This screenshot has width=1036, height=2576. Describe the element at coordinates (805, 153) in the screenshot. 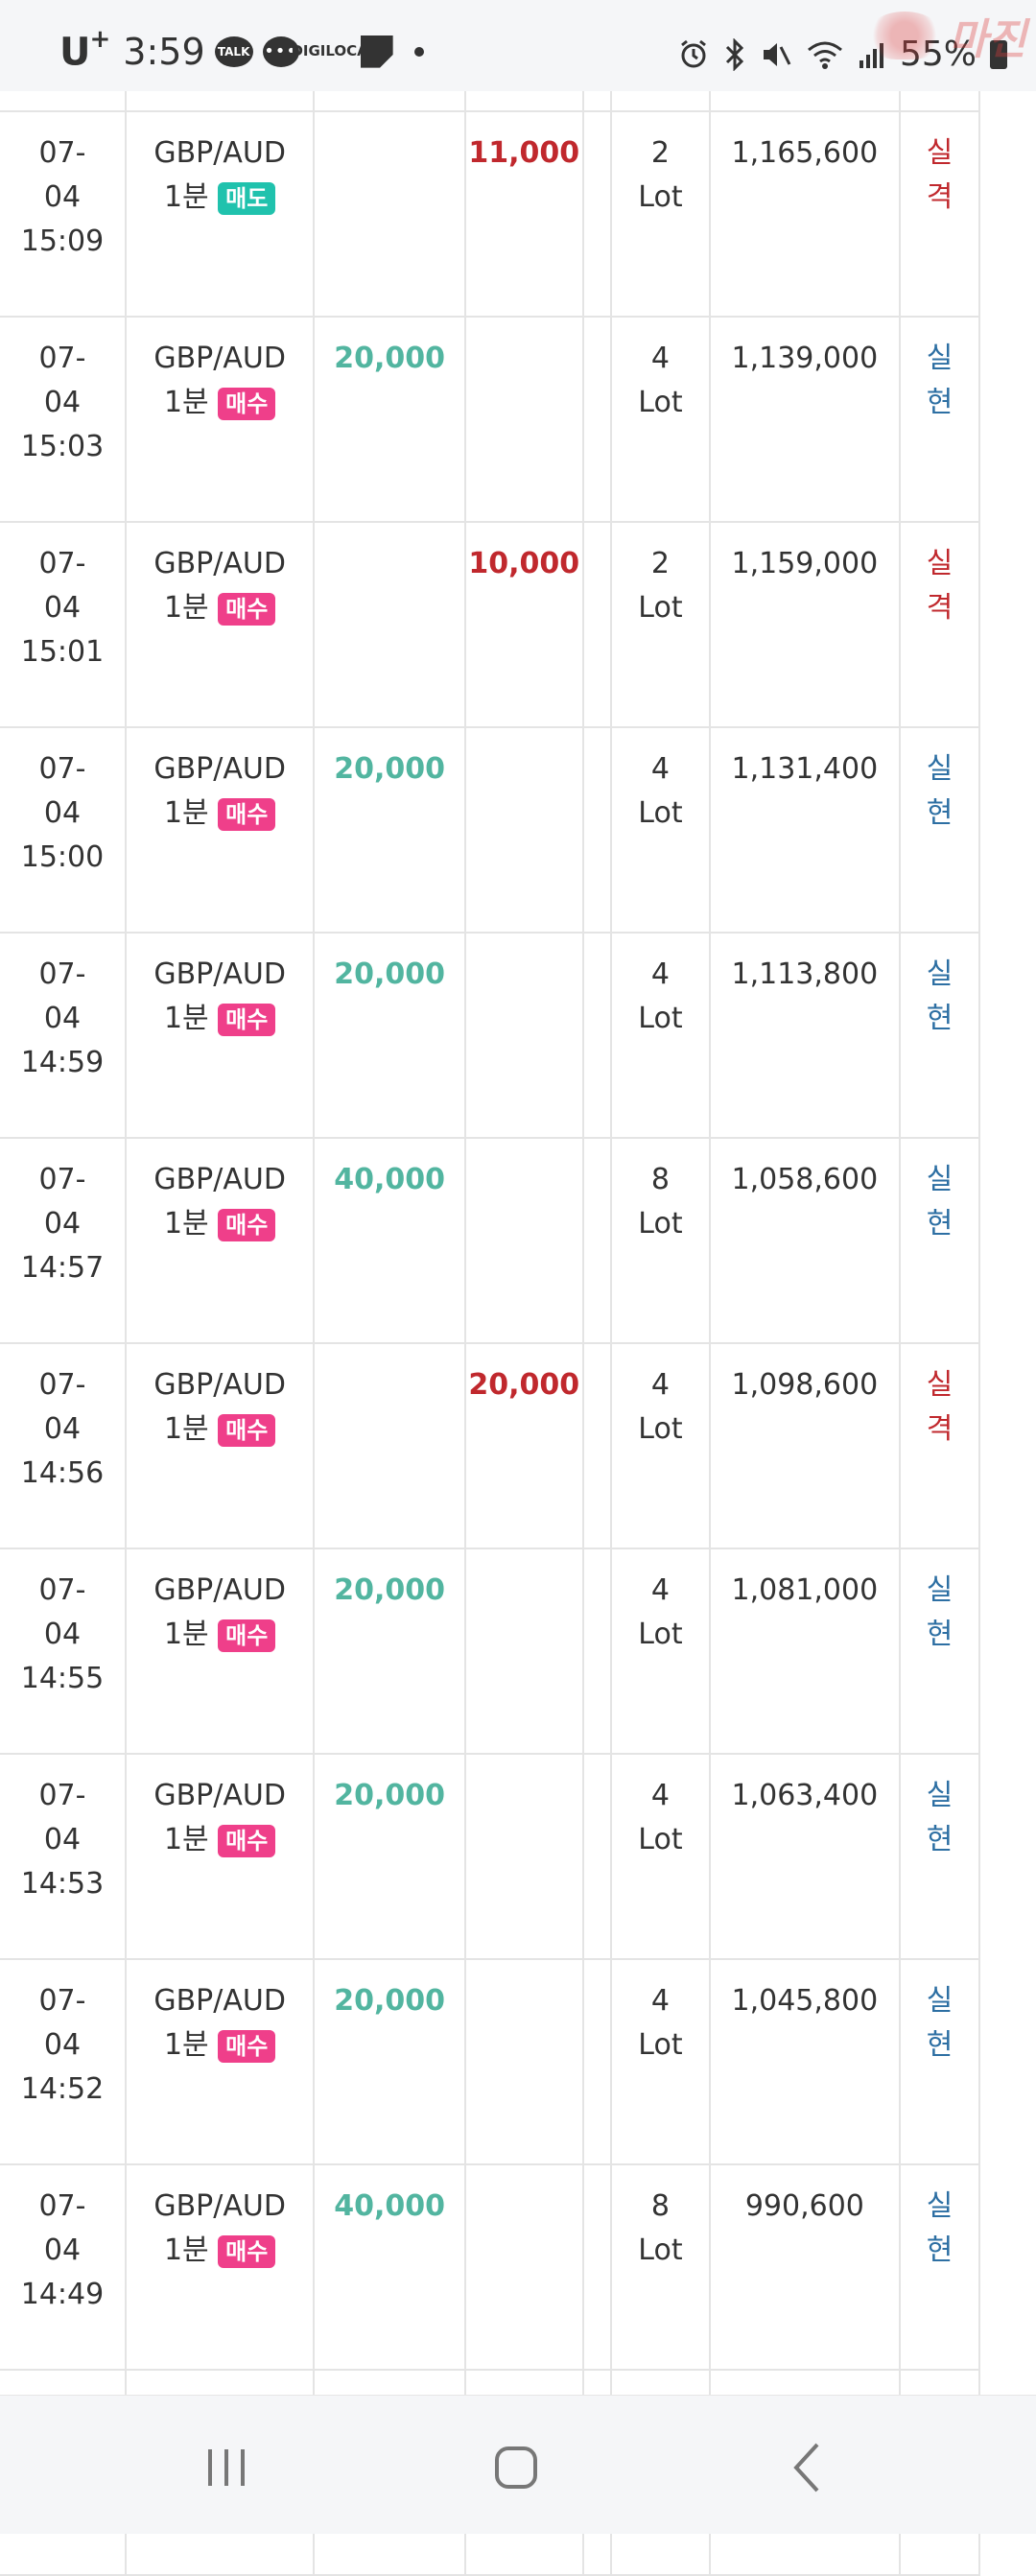

I see `balance-amount: 1,165,600` at that location.